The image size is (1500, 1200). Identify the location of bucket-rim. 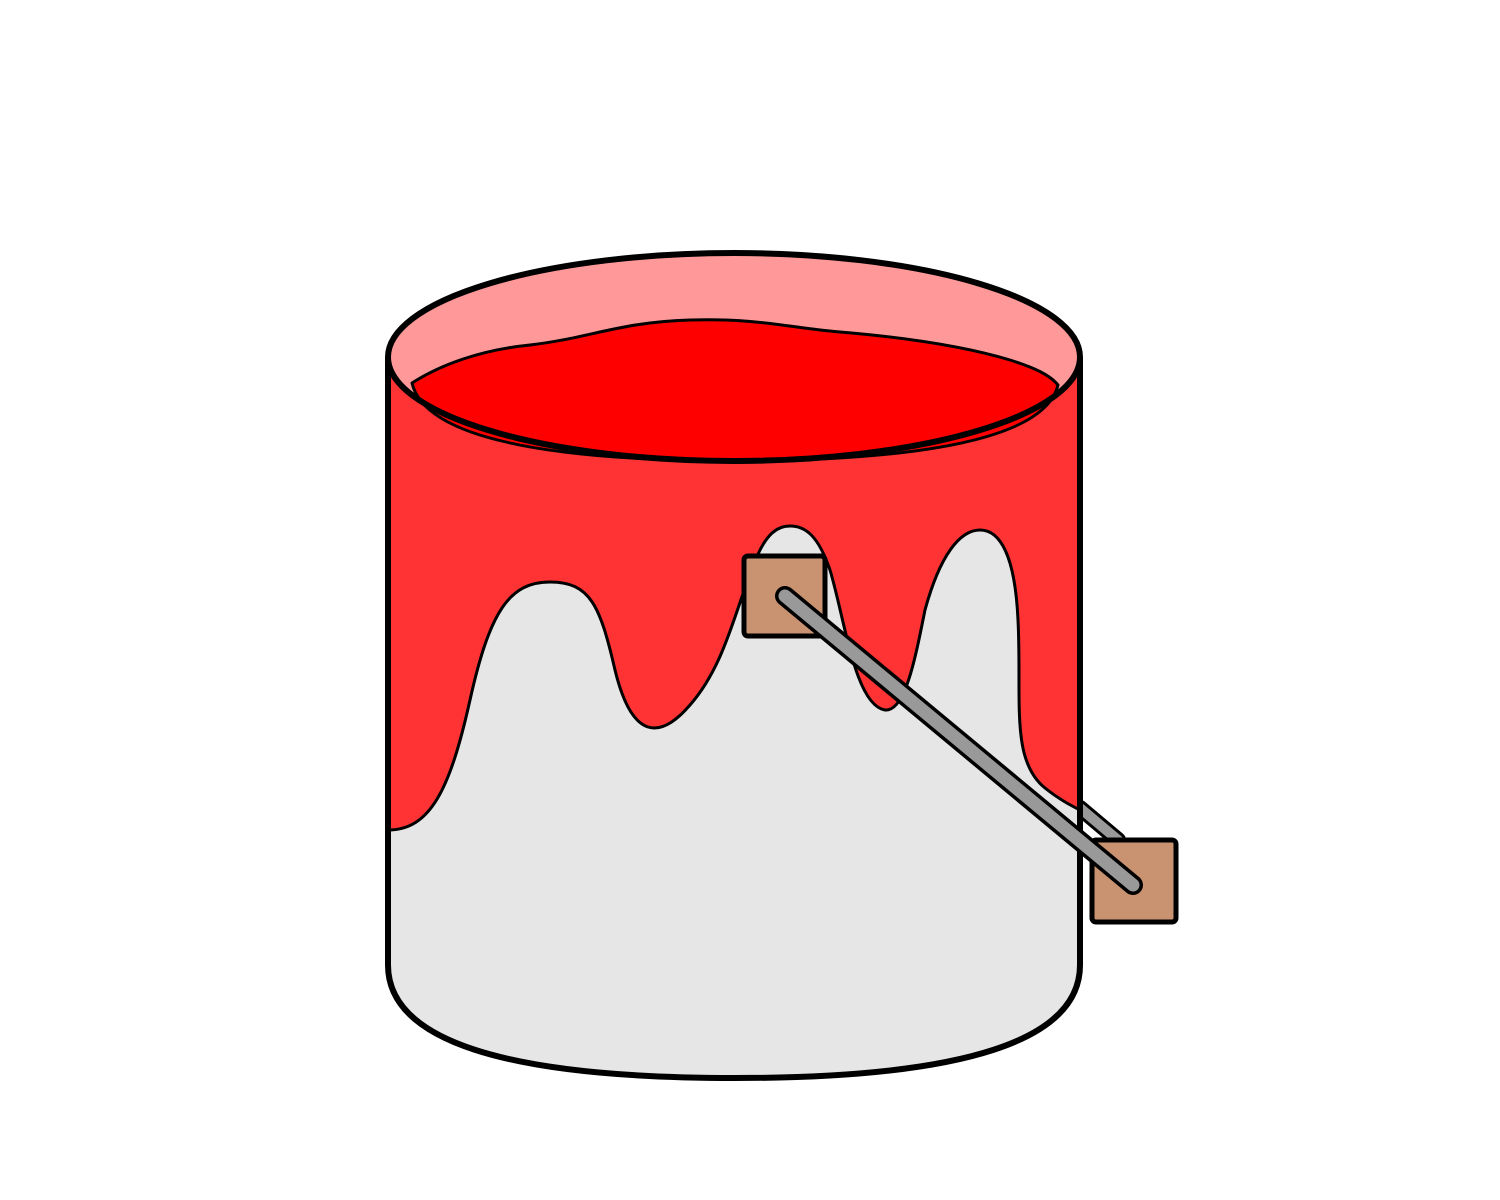
(734, 357).